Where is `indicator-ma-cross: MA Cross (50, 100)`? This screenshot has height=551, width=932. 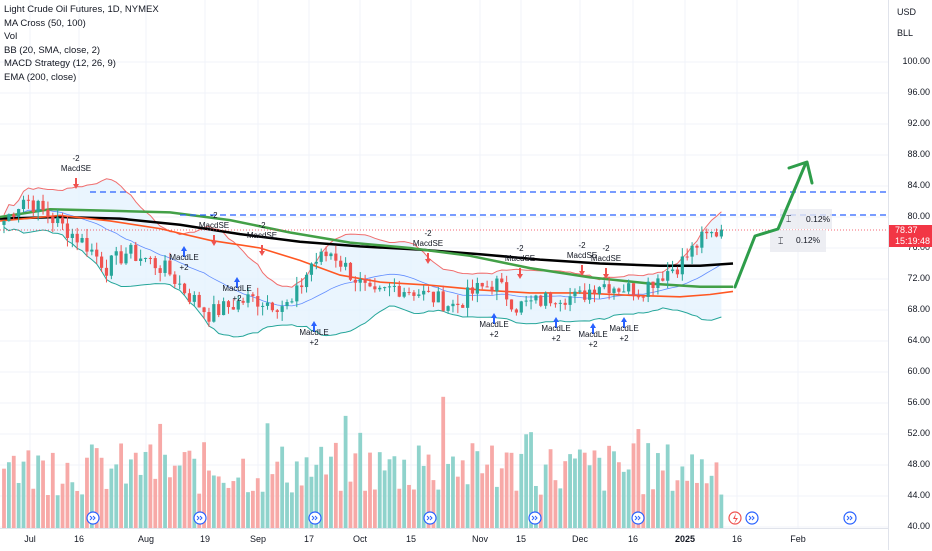
indicator-ma-cross: MA Cross (50, 100) is located at coordinates (45, 23).